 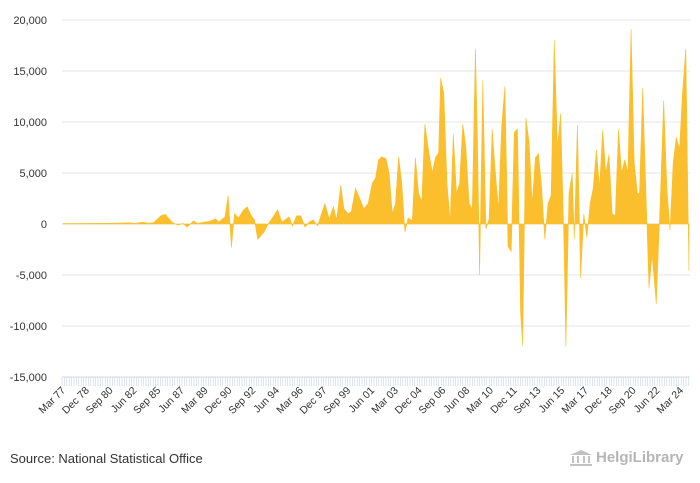 What do you see at coordinates (242, 401) in the screenshot?
I see `x-tick-label: Sep 92` at bounding box center [242, 401].